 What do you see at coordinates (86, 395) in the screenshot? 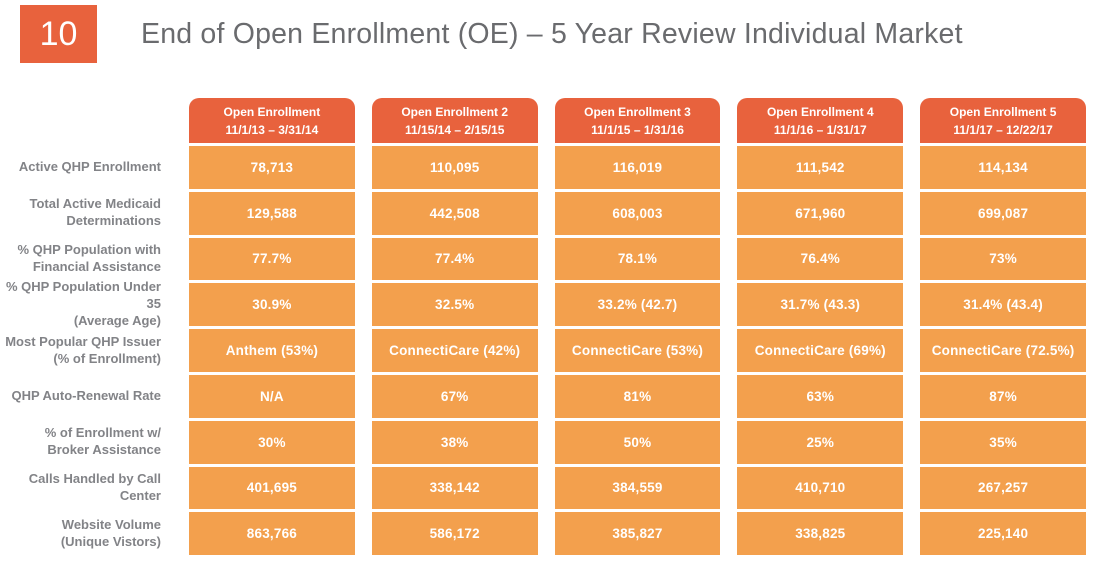
I see `row-label-auto-renewal: QHP Auto-Renewal Rate` at bounding box center [86, 395].